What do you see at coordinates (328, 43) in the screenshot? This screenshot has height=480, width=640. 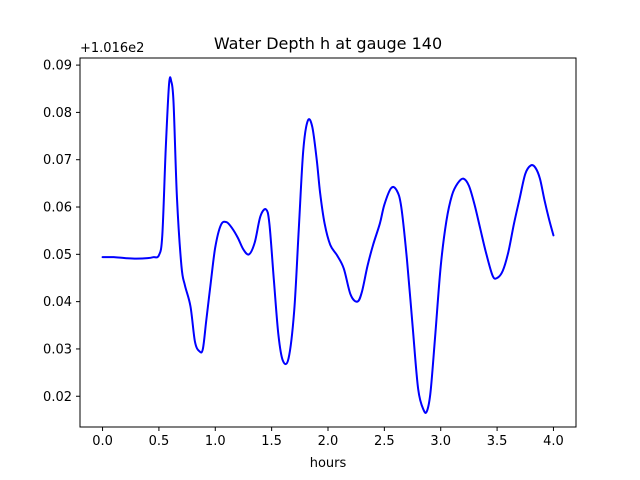 I see `chart-title: Water Depth h at gauge 140` at bounding box center [328, 43].